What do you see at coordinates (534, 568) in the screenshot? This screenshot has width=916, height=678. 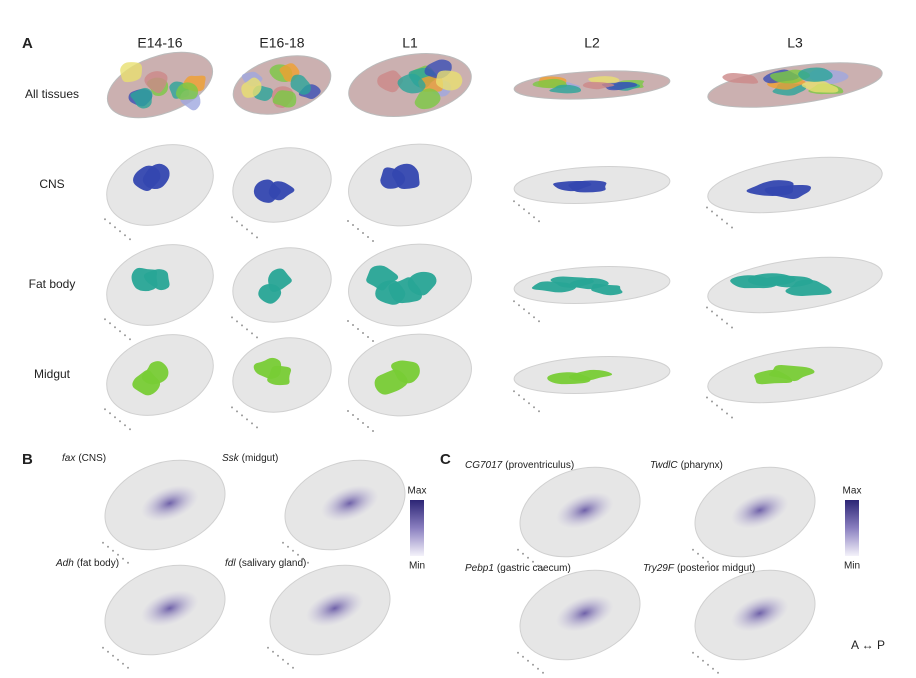 I see `tissue-name: (gastric caecum)` at bounding box center [534, 568].